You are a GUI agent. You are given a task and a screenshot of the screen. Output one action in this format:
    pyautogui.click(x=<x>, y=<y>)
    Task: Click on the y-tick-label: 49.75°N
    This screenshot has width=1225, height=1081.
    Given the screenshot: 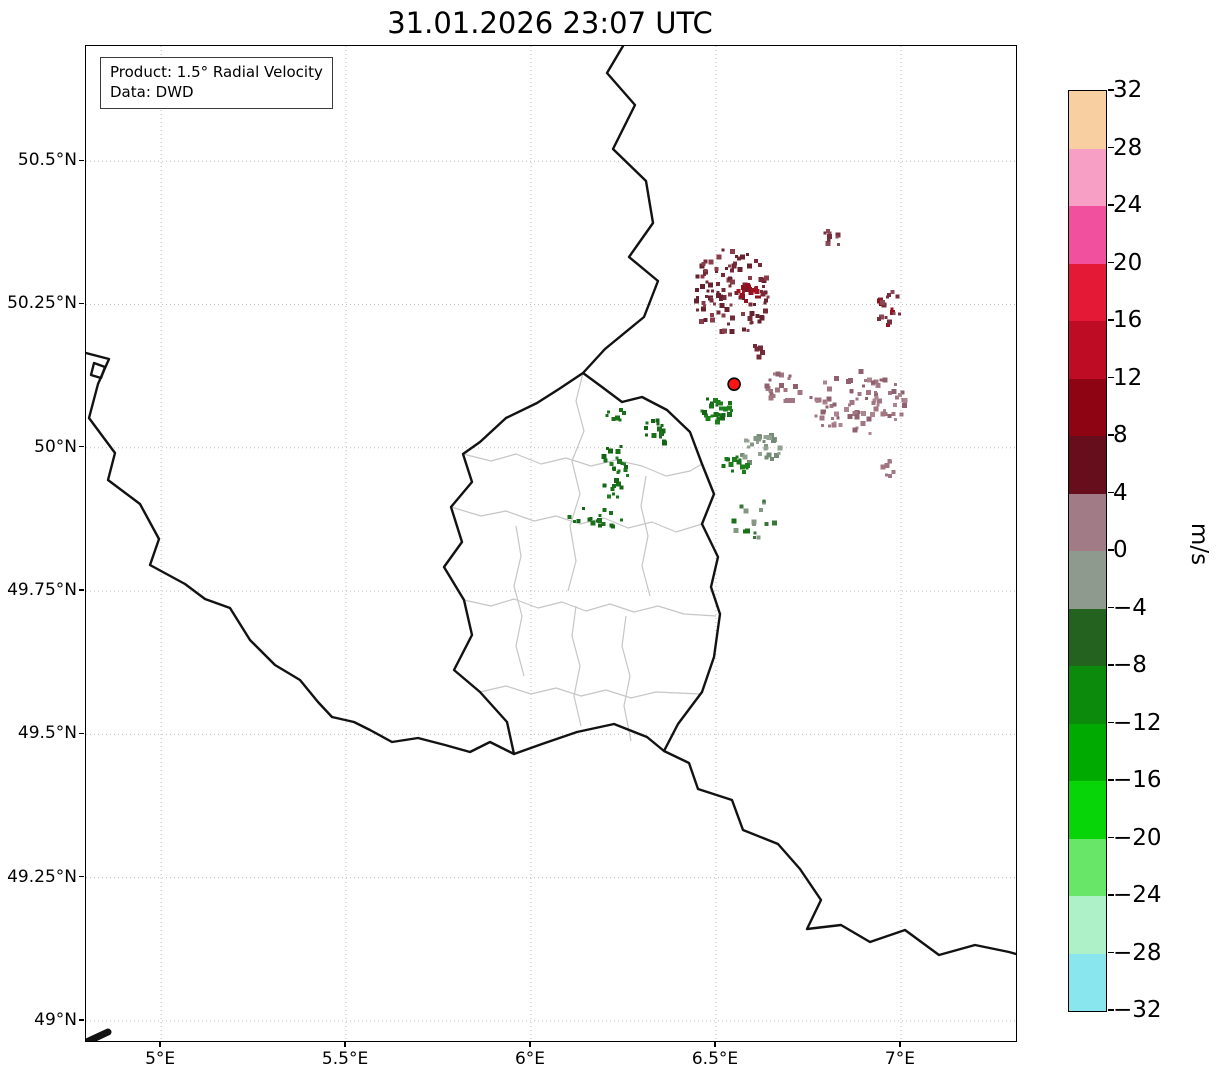 What is the action you would take?
    pyautogui.click(x=42, y=590)
    